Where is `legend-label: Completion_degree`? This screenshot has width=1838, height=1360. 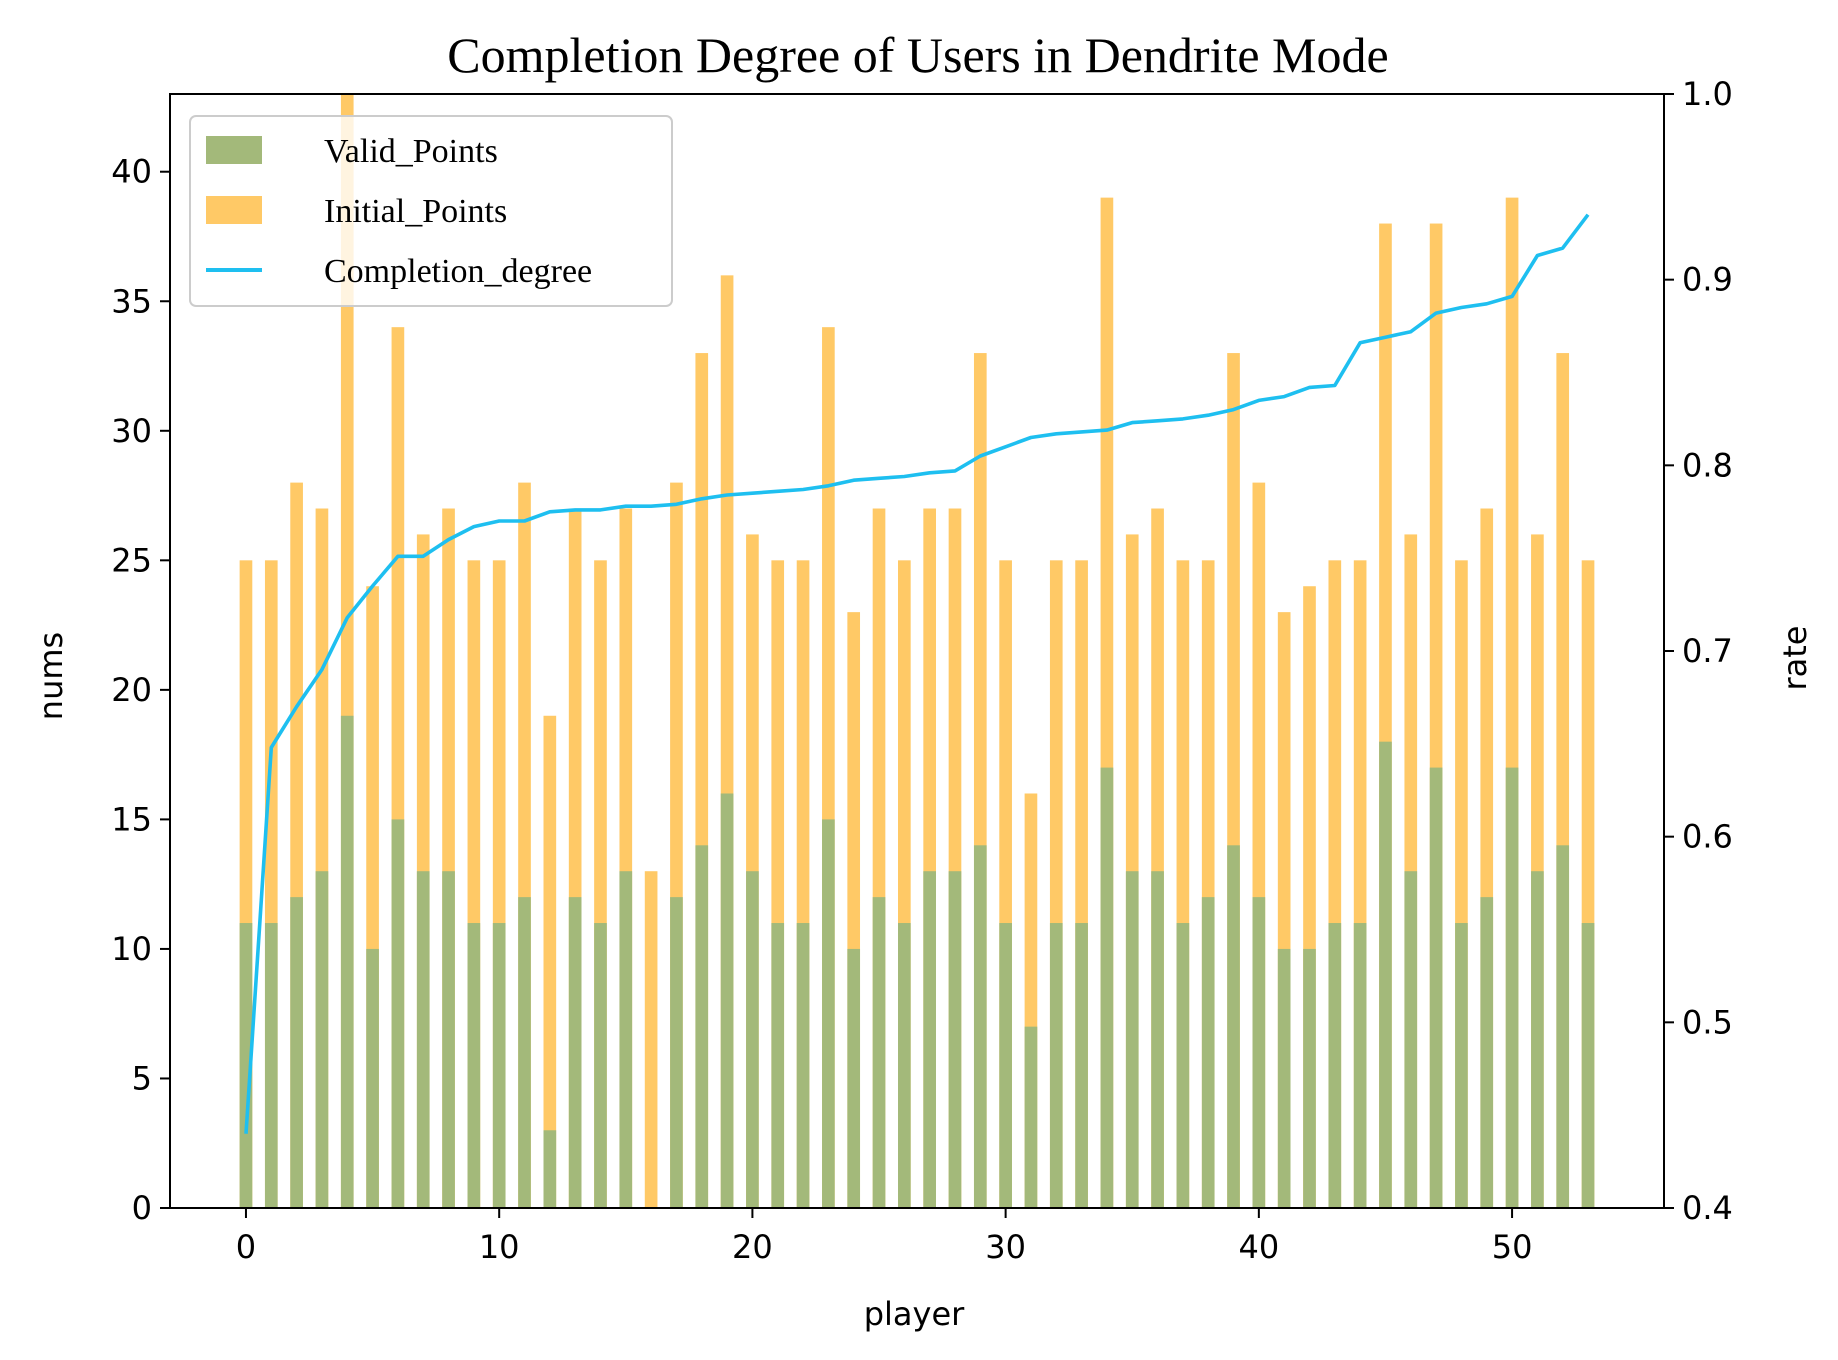 legend-label: Completion_degree is located at coordinates (458, 271).